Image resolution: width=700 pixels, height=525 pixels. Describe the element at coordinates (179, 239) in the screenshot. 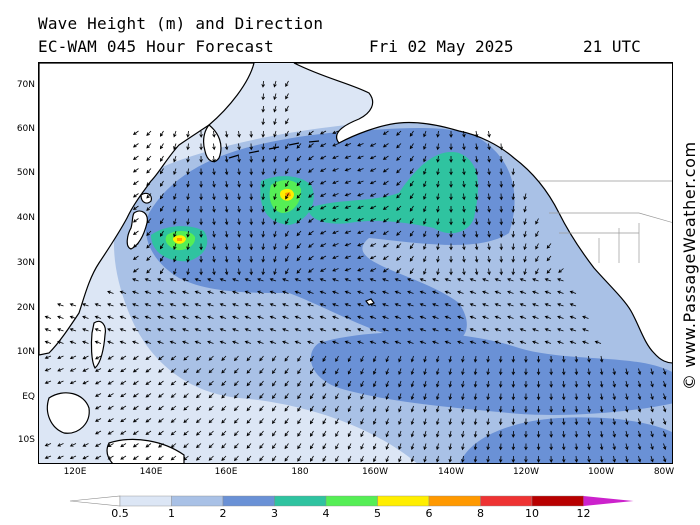

I see `wave-peak-japan` at that location.